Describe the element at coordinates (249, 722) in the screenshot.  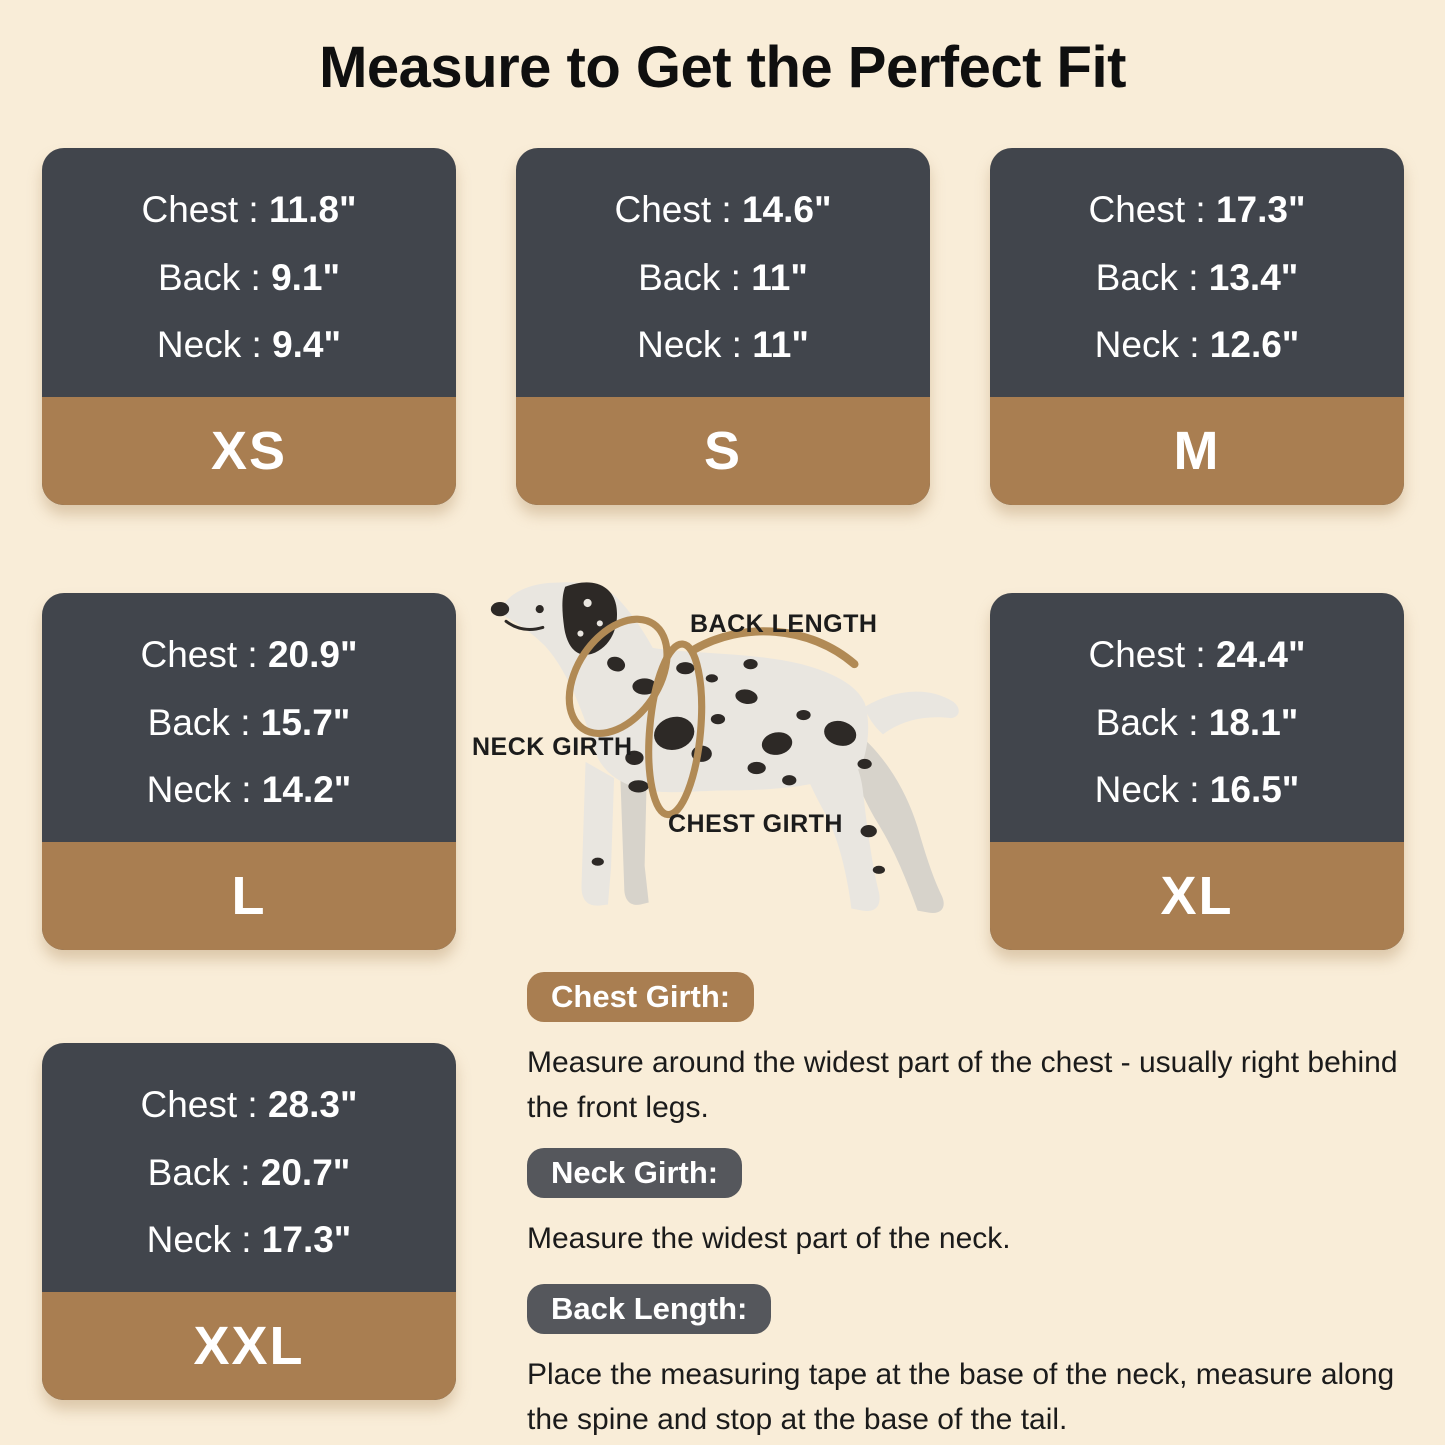
I see `measurement-row-back: Back : 15.7"` at that location.